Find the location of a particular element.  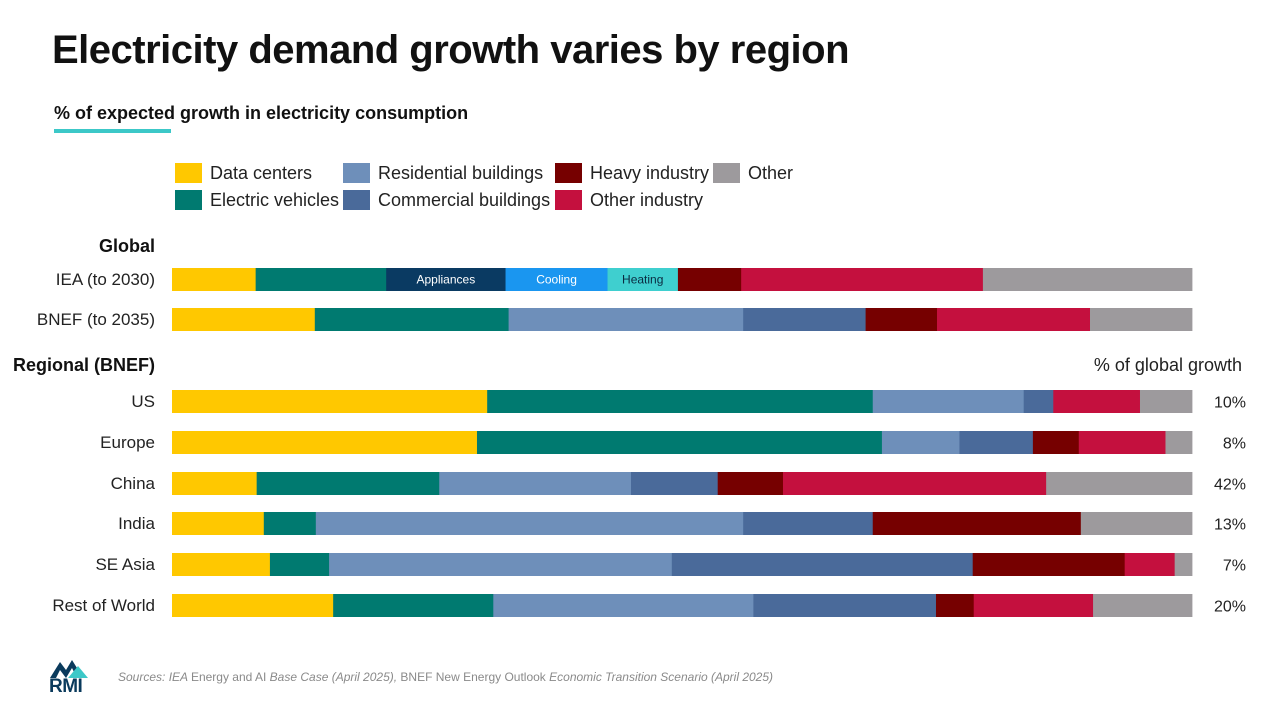

segment-label-heating: Heating is located at coordinates (642, 280).